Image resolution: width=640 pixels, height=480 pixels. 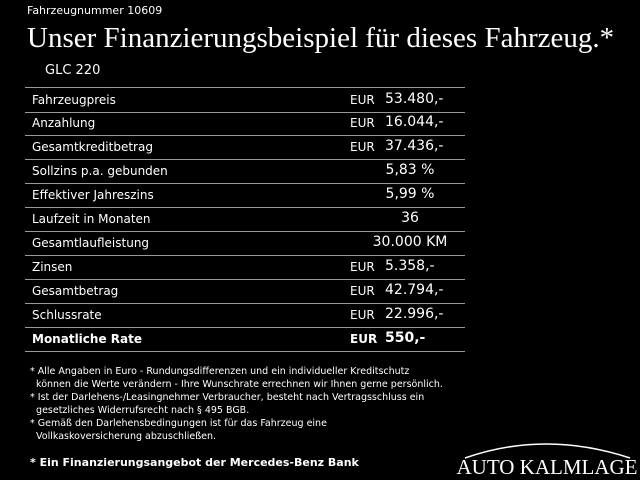 What do you see at coordinates (245, 171) in the screenshot?
I see `table-row: Sollzins p.a. gebunden 5,83 %` at bounding box center [245, 171].